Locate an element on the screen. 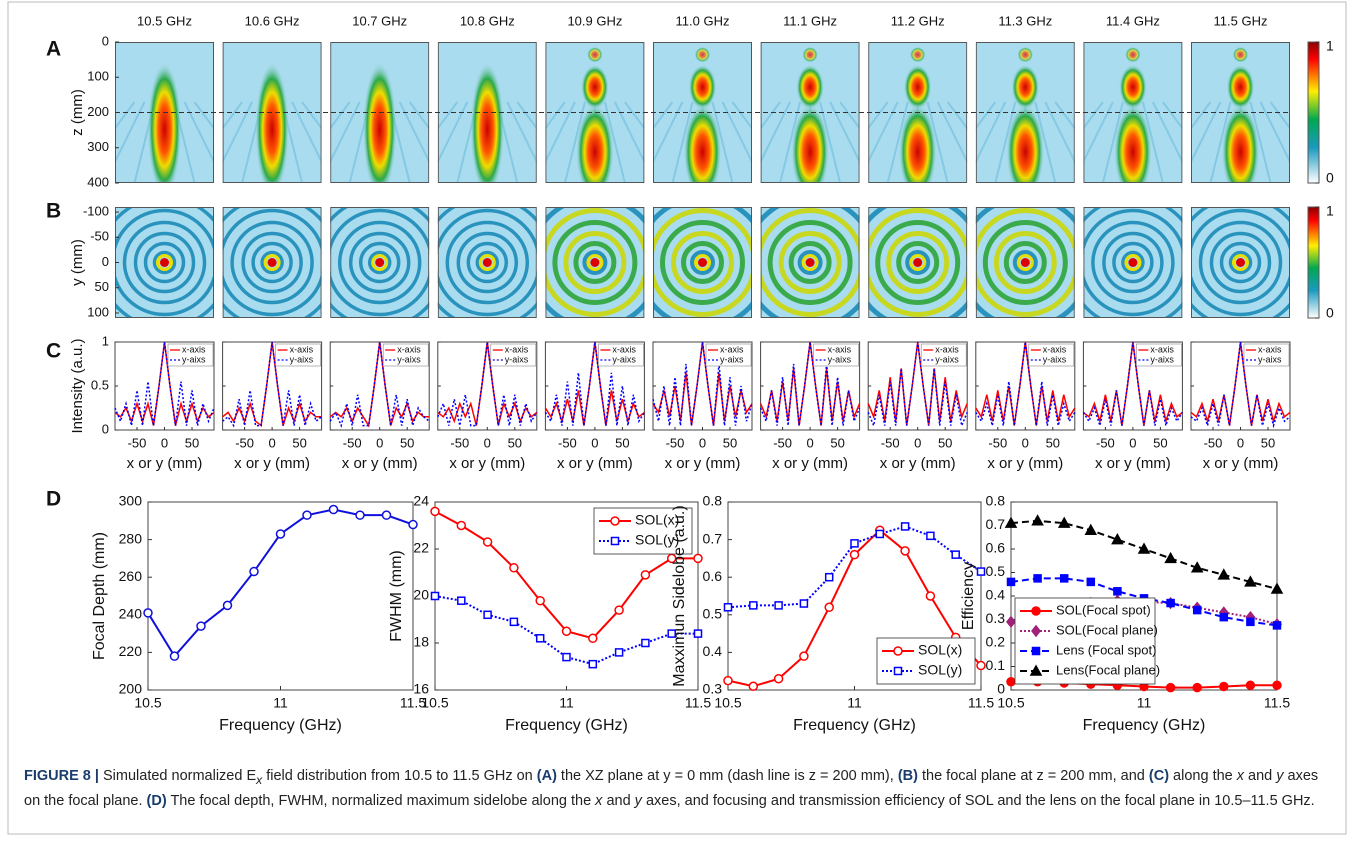 The height and width of the screenshot is (849, 1354). y-axis-label: Intensity (a.u.) is located at coordinates (77, 385).